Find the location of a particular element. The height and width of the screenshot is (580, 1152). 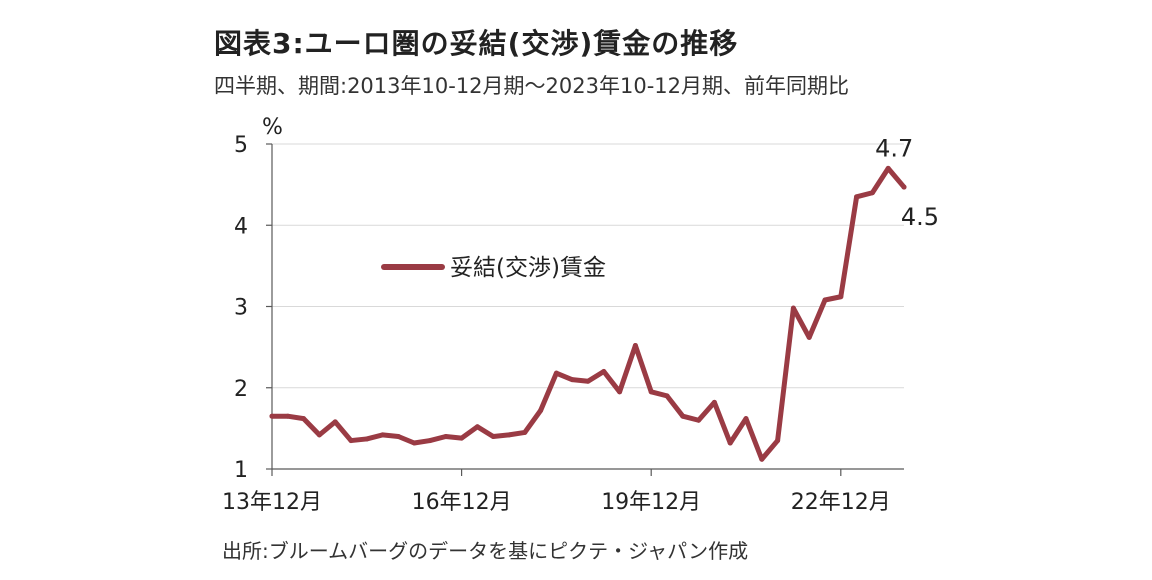

x-tick-label: 13年12月 is located at coordinates (272, 502).